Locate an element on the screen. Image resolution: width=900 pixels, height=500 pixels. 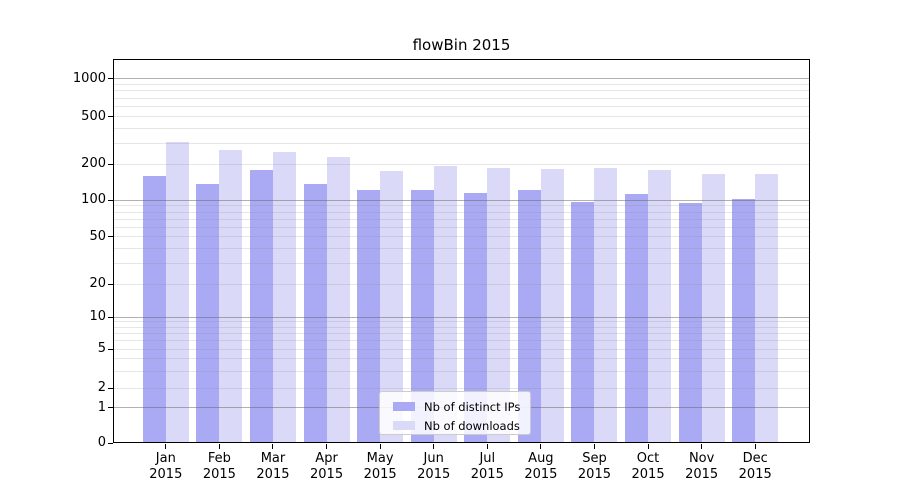
bar-feb-distinct-ips is located at coordinates (208, 313).